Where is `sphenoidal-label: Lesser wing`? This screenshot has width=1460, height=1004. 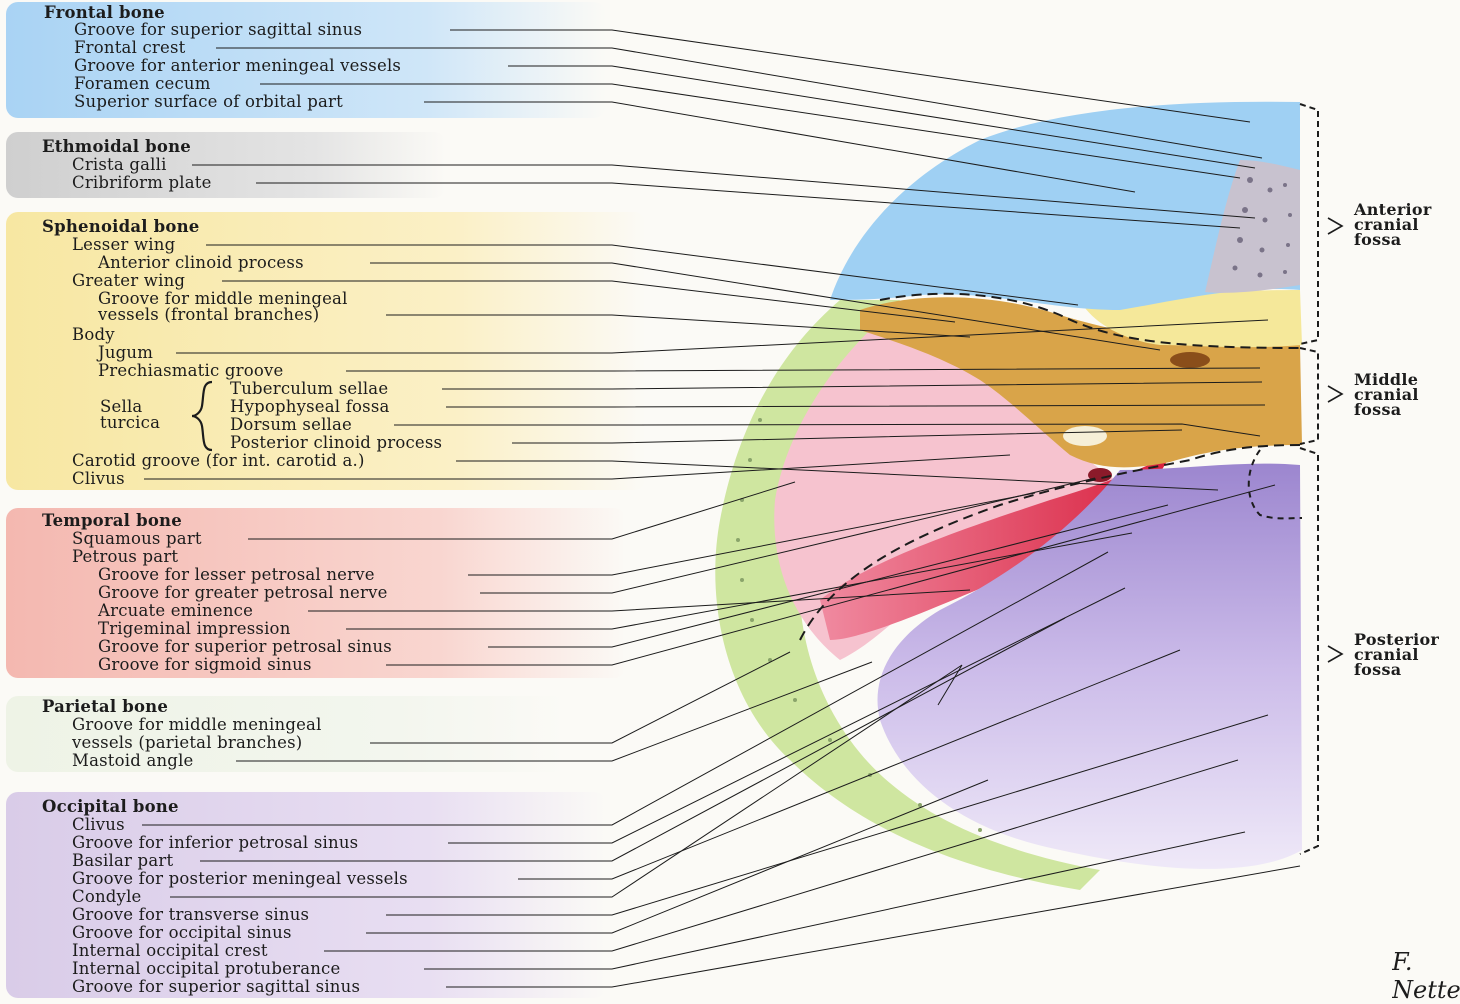
sphenoidal-label: Lesser wing is located at coordinates (124, 244).